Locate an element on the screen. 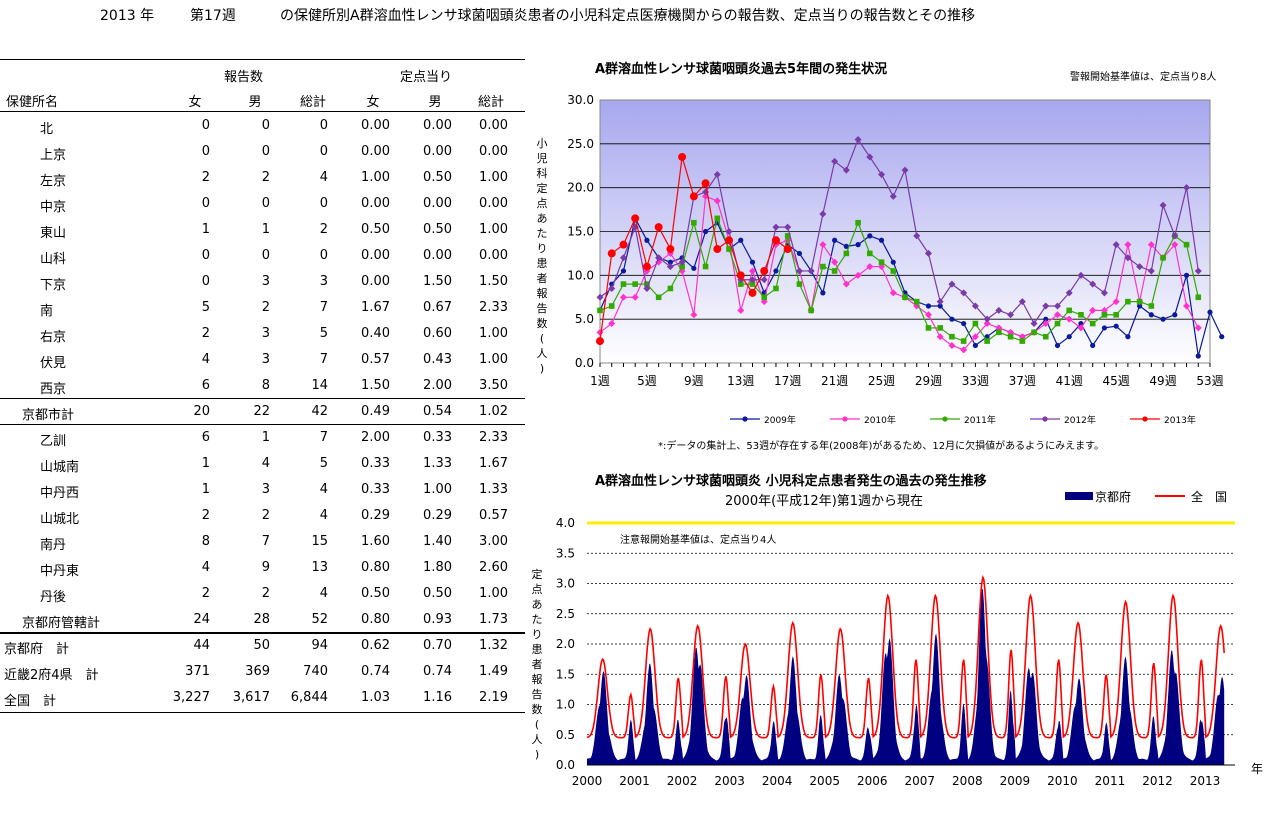  table-row: 山城北 2 2 4 0.29 0.29 0.57 is located at coordinates (262, 516).